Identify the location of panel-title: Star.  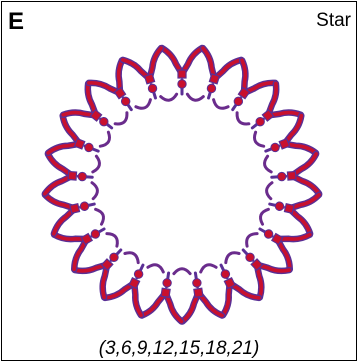
(333, 20).